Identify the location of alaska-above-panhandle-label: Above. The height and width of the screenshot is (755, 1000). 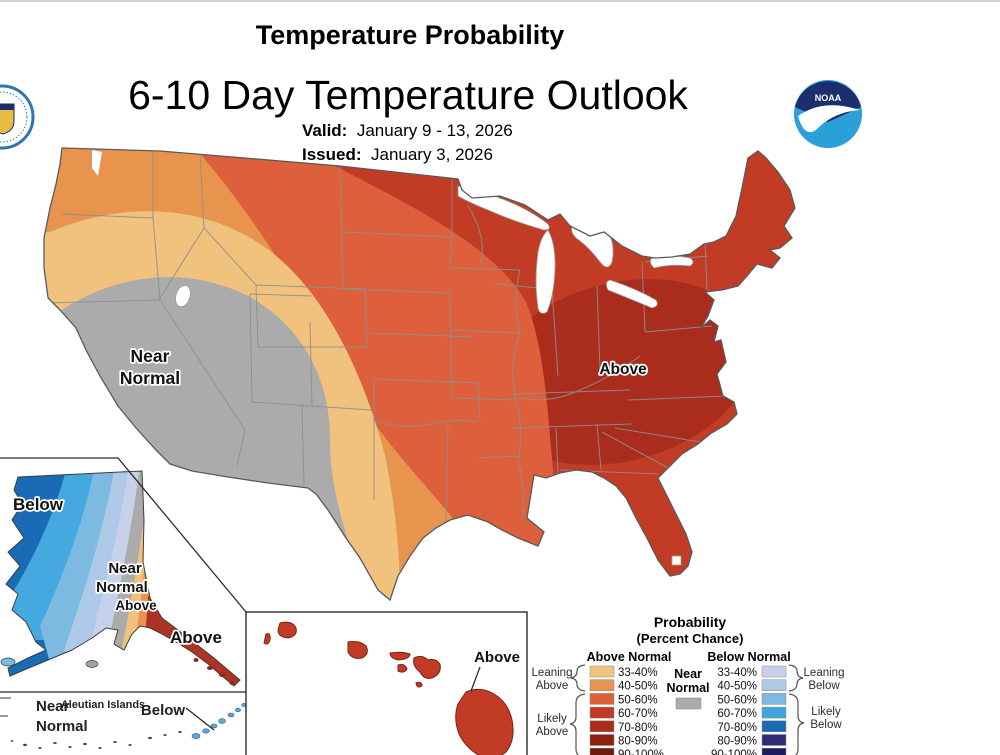
(196, 637).